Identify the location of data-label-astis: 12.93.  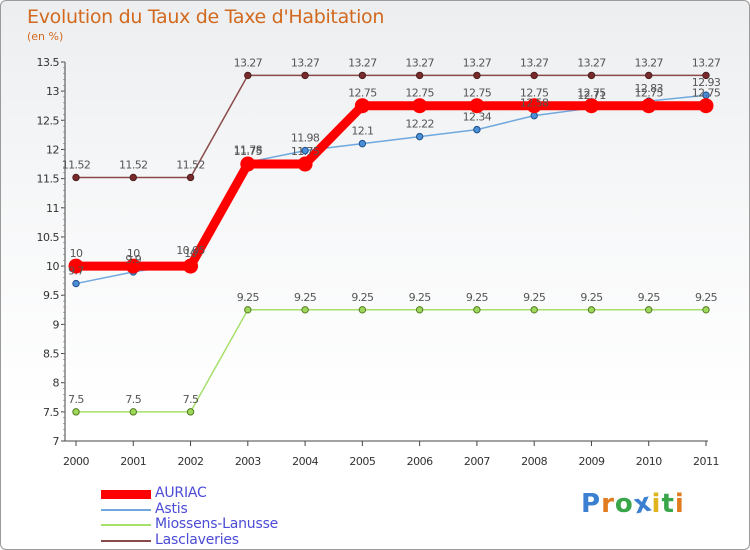
(706, 82).